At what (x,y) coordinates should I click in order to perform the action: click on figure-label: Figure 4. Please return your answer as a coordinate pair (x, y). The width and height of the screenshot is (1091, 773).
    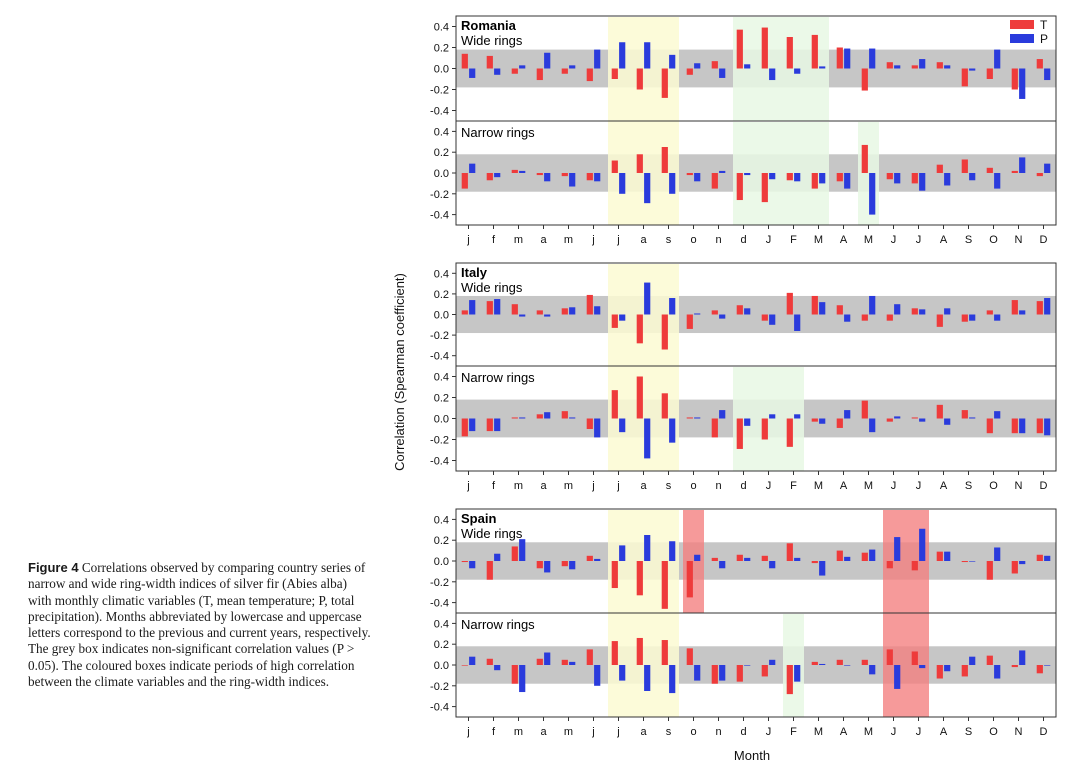
    Looking at the image, I should click on (53, 567).